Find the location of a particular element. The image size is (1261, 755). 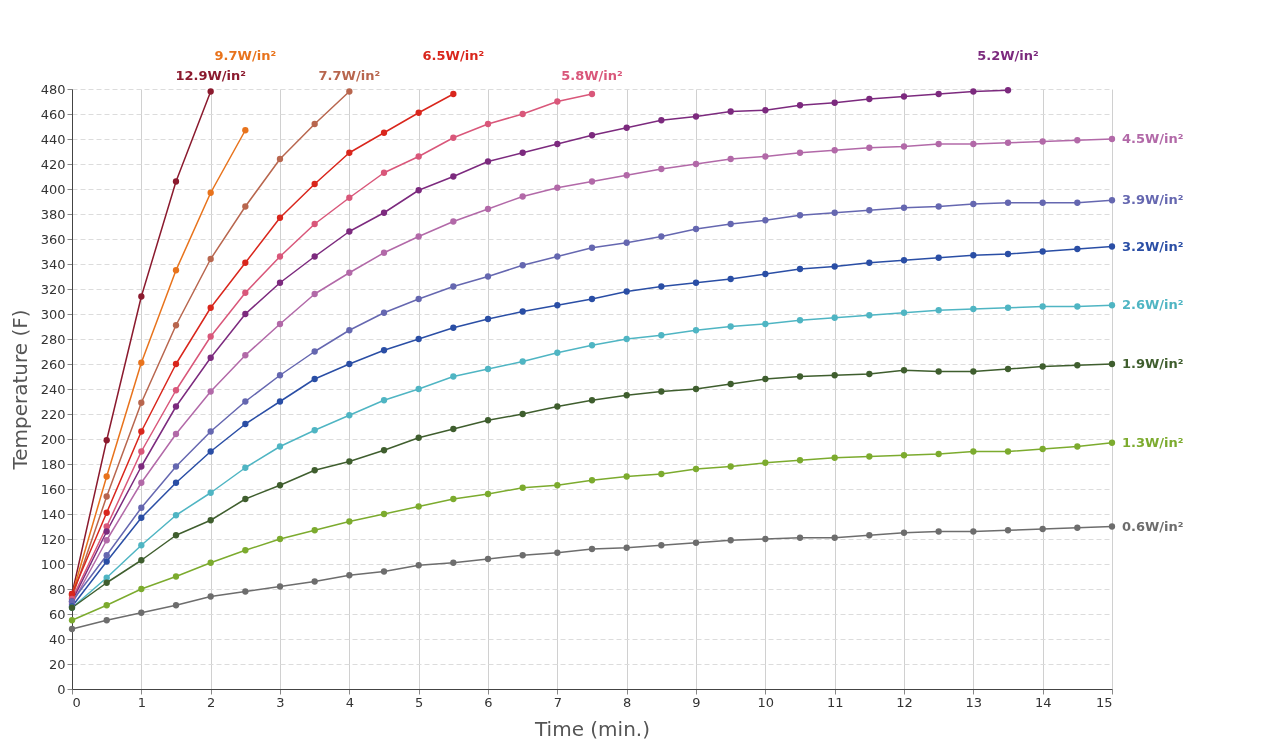

y-tick-label: 140 is located at coordinates (53, 514).